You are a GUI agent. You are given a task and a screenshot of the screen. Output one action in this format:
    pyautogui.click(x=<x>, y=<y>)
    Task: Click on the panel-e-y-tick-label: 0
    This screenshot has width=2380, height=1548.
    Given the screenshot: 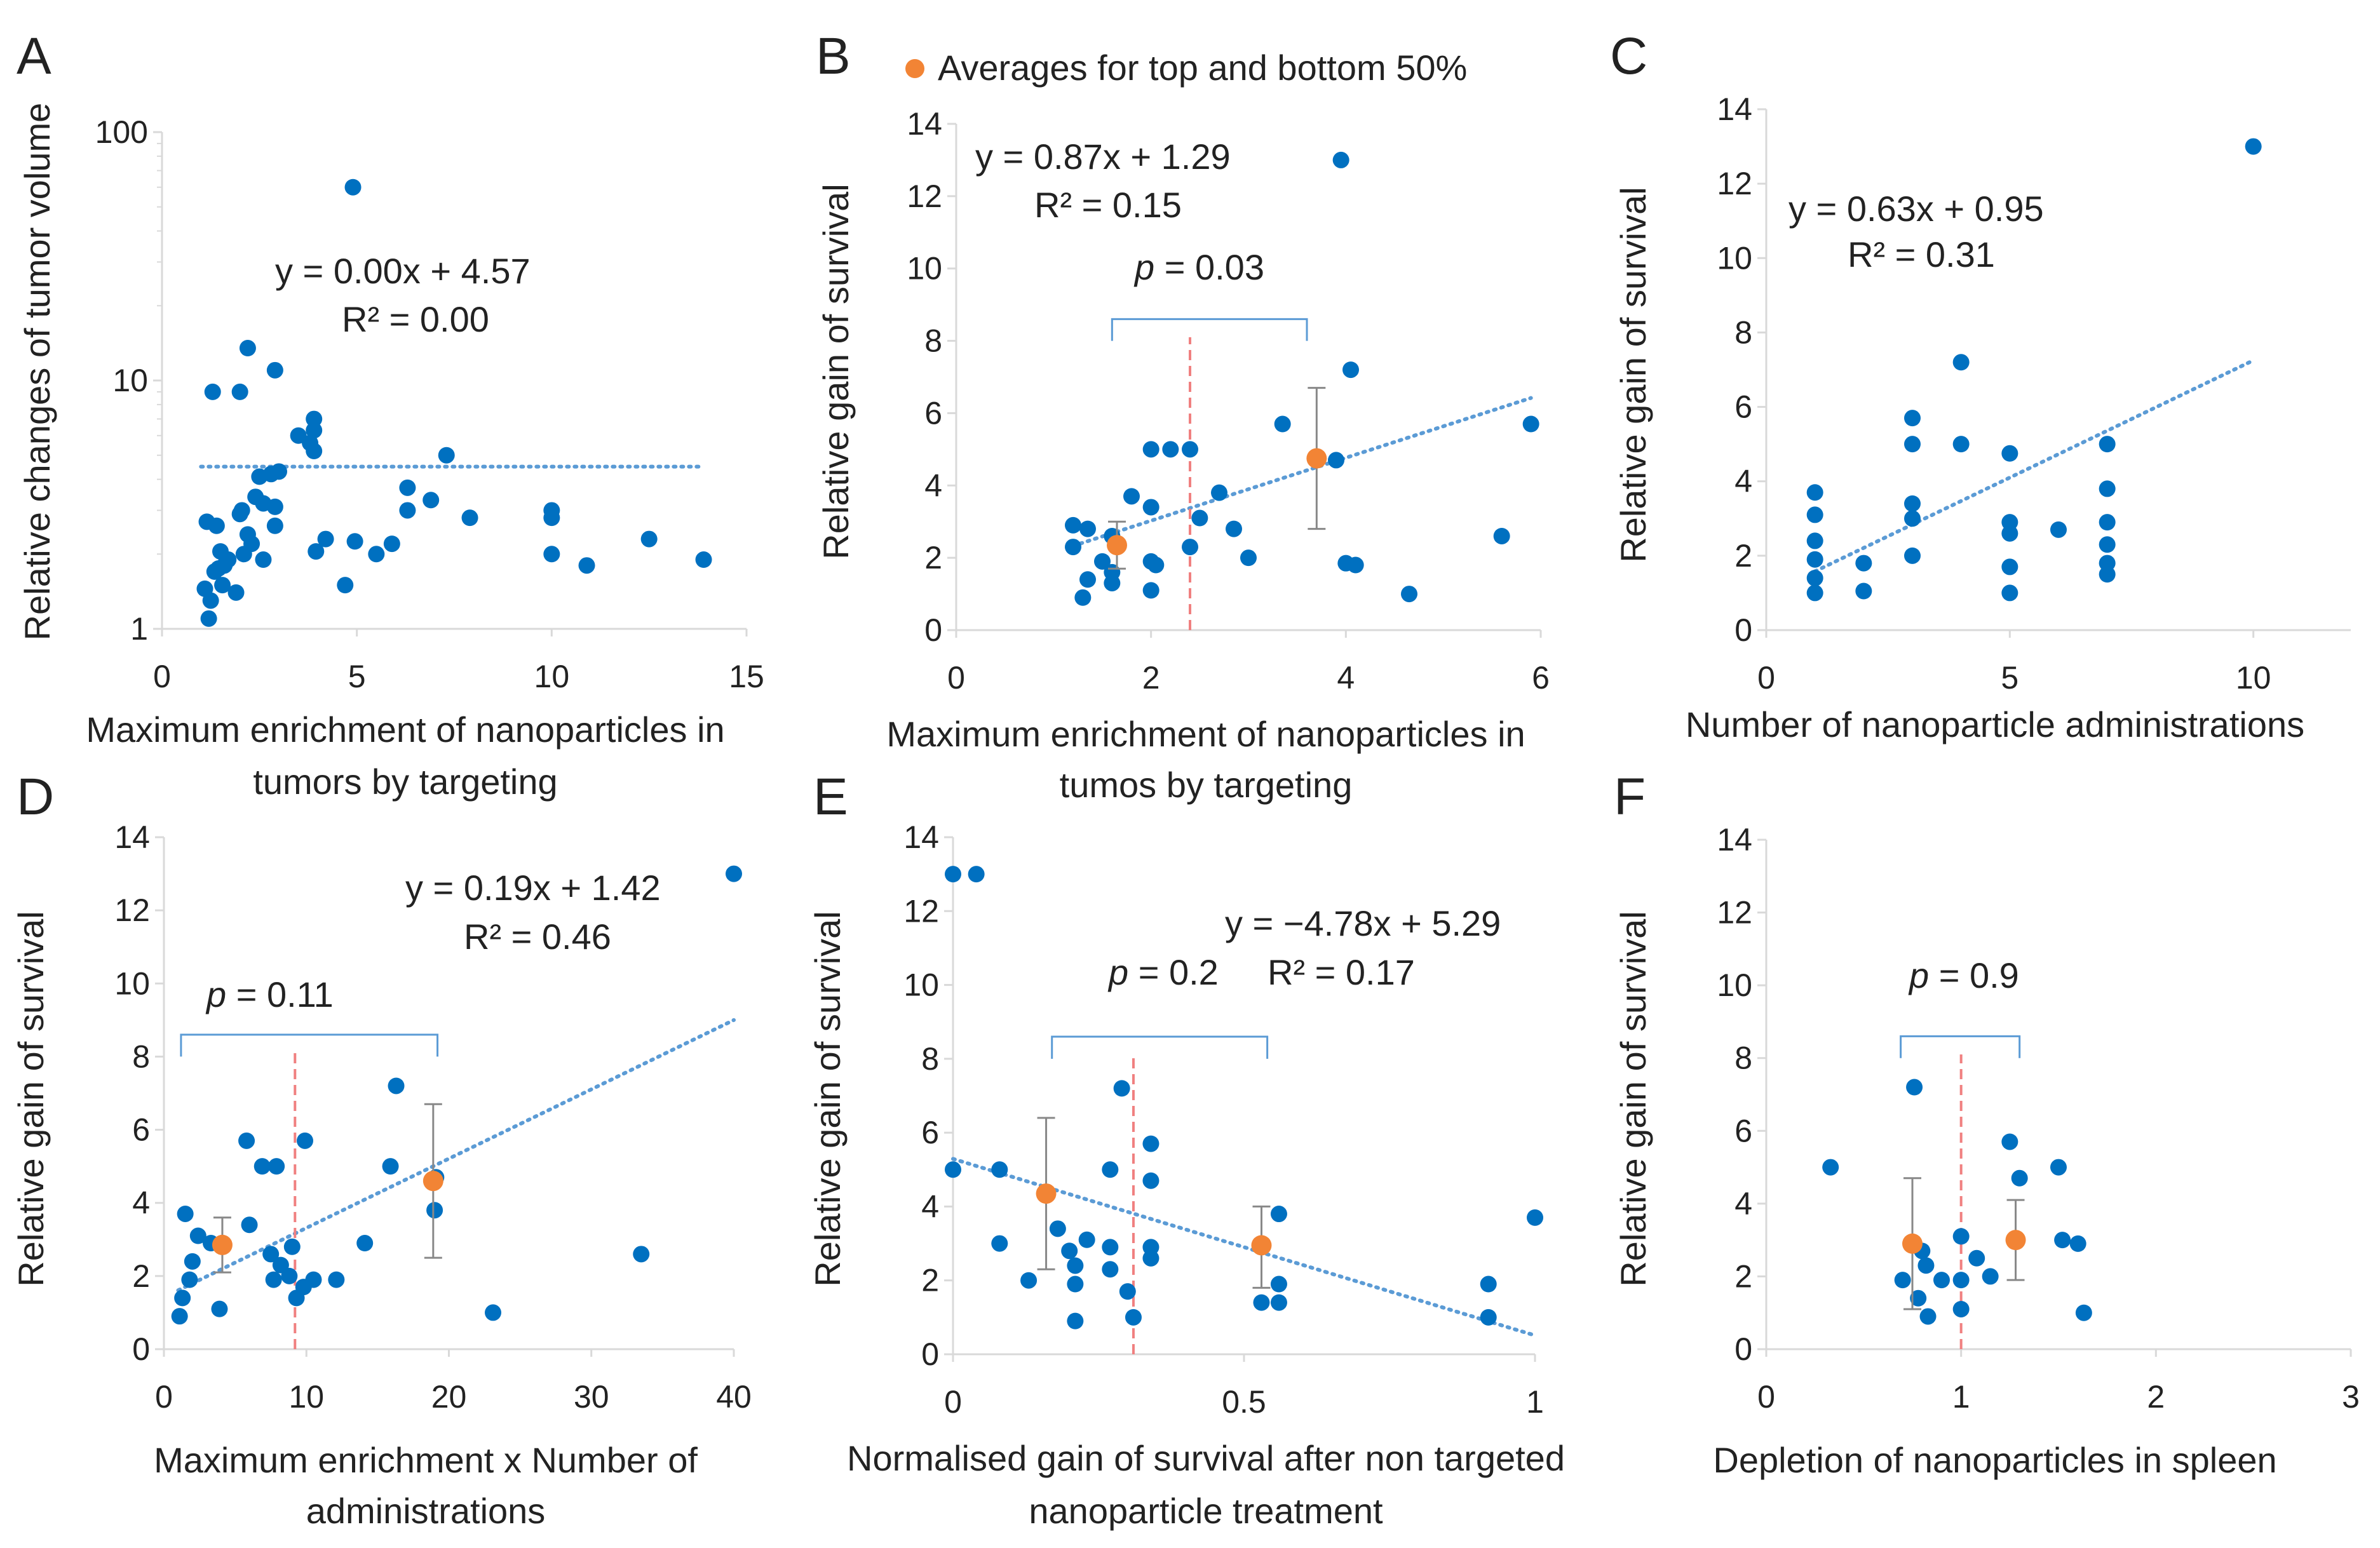 What is the action you would take?
    pyautogui.click(x=930, y=1354)
    